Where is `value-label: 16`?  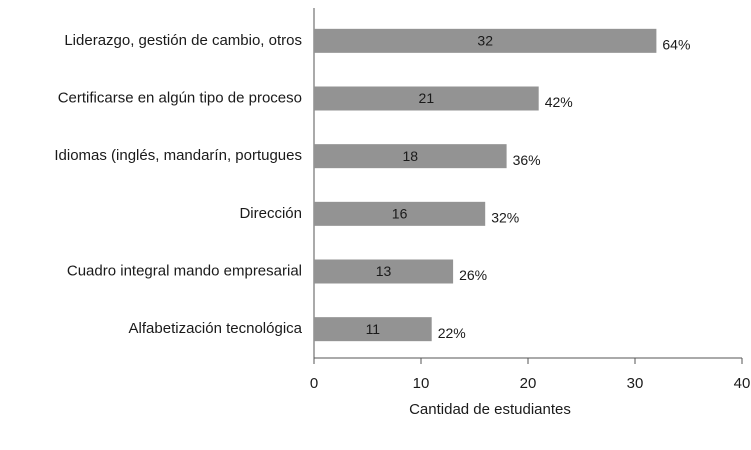
value-label: 16 is located at coordinates (400, 214).